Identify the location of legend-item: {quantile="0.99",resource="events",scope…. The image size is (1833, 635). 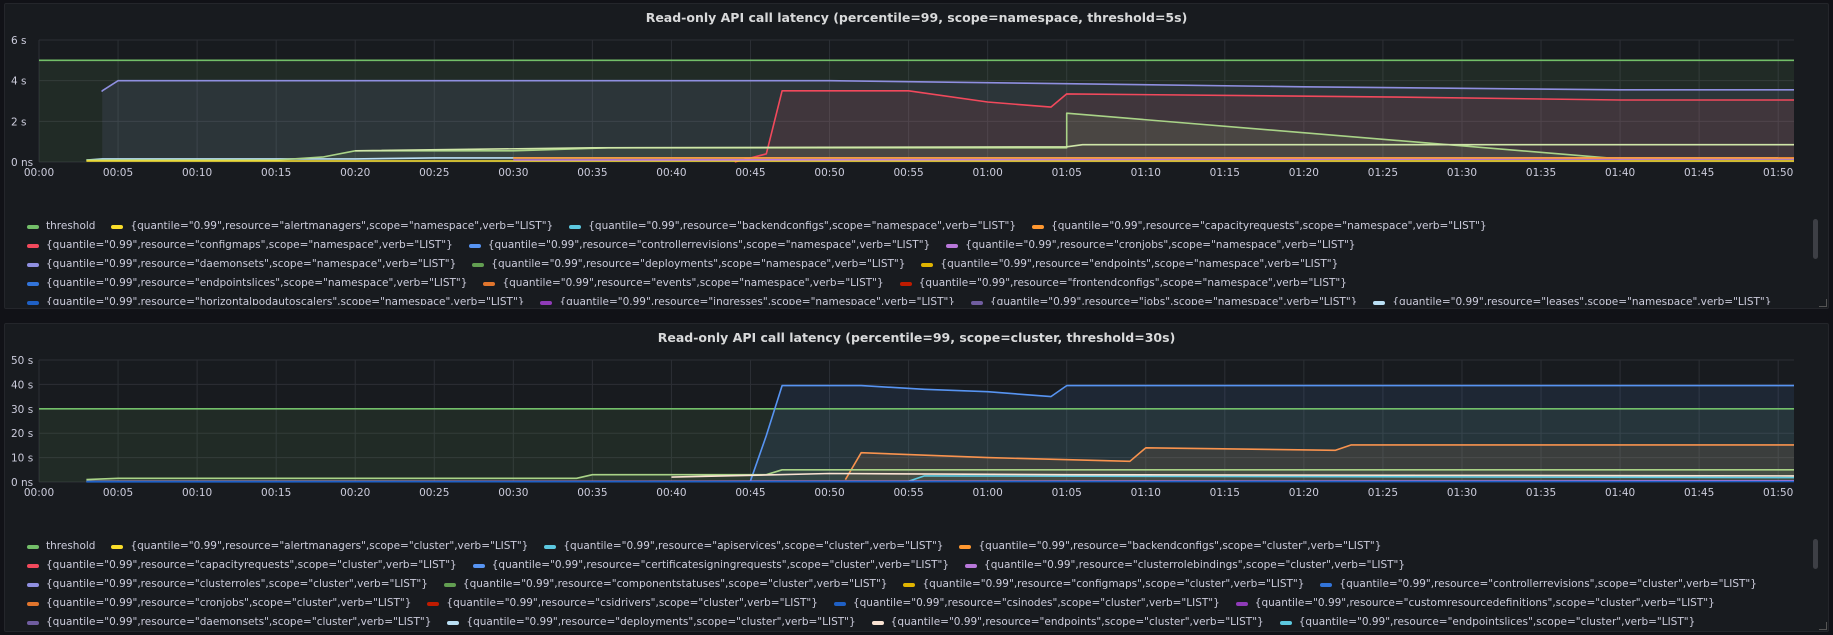
(682, 283).